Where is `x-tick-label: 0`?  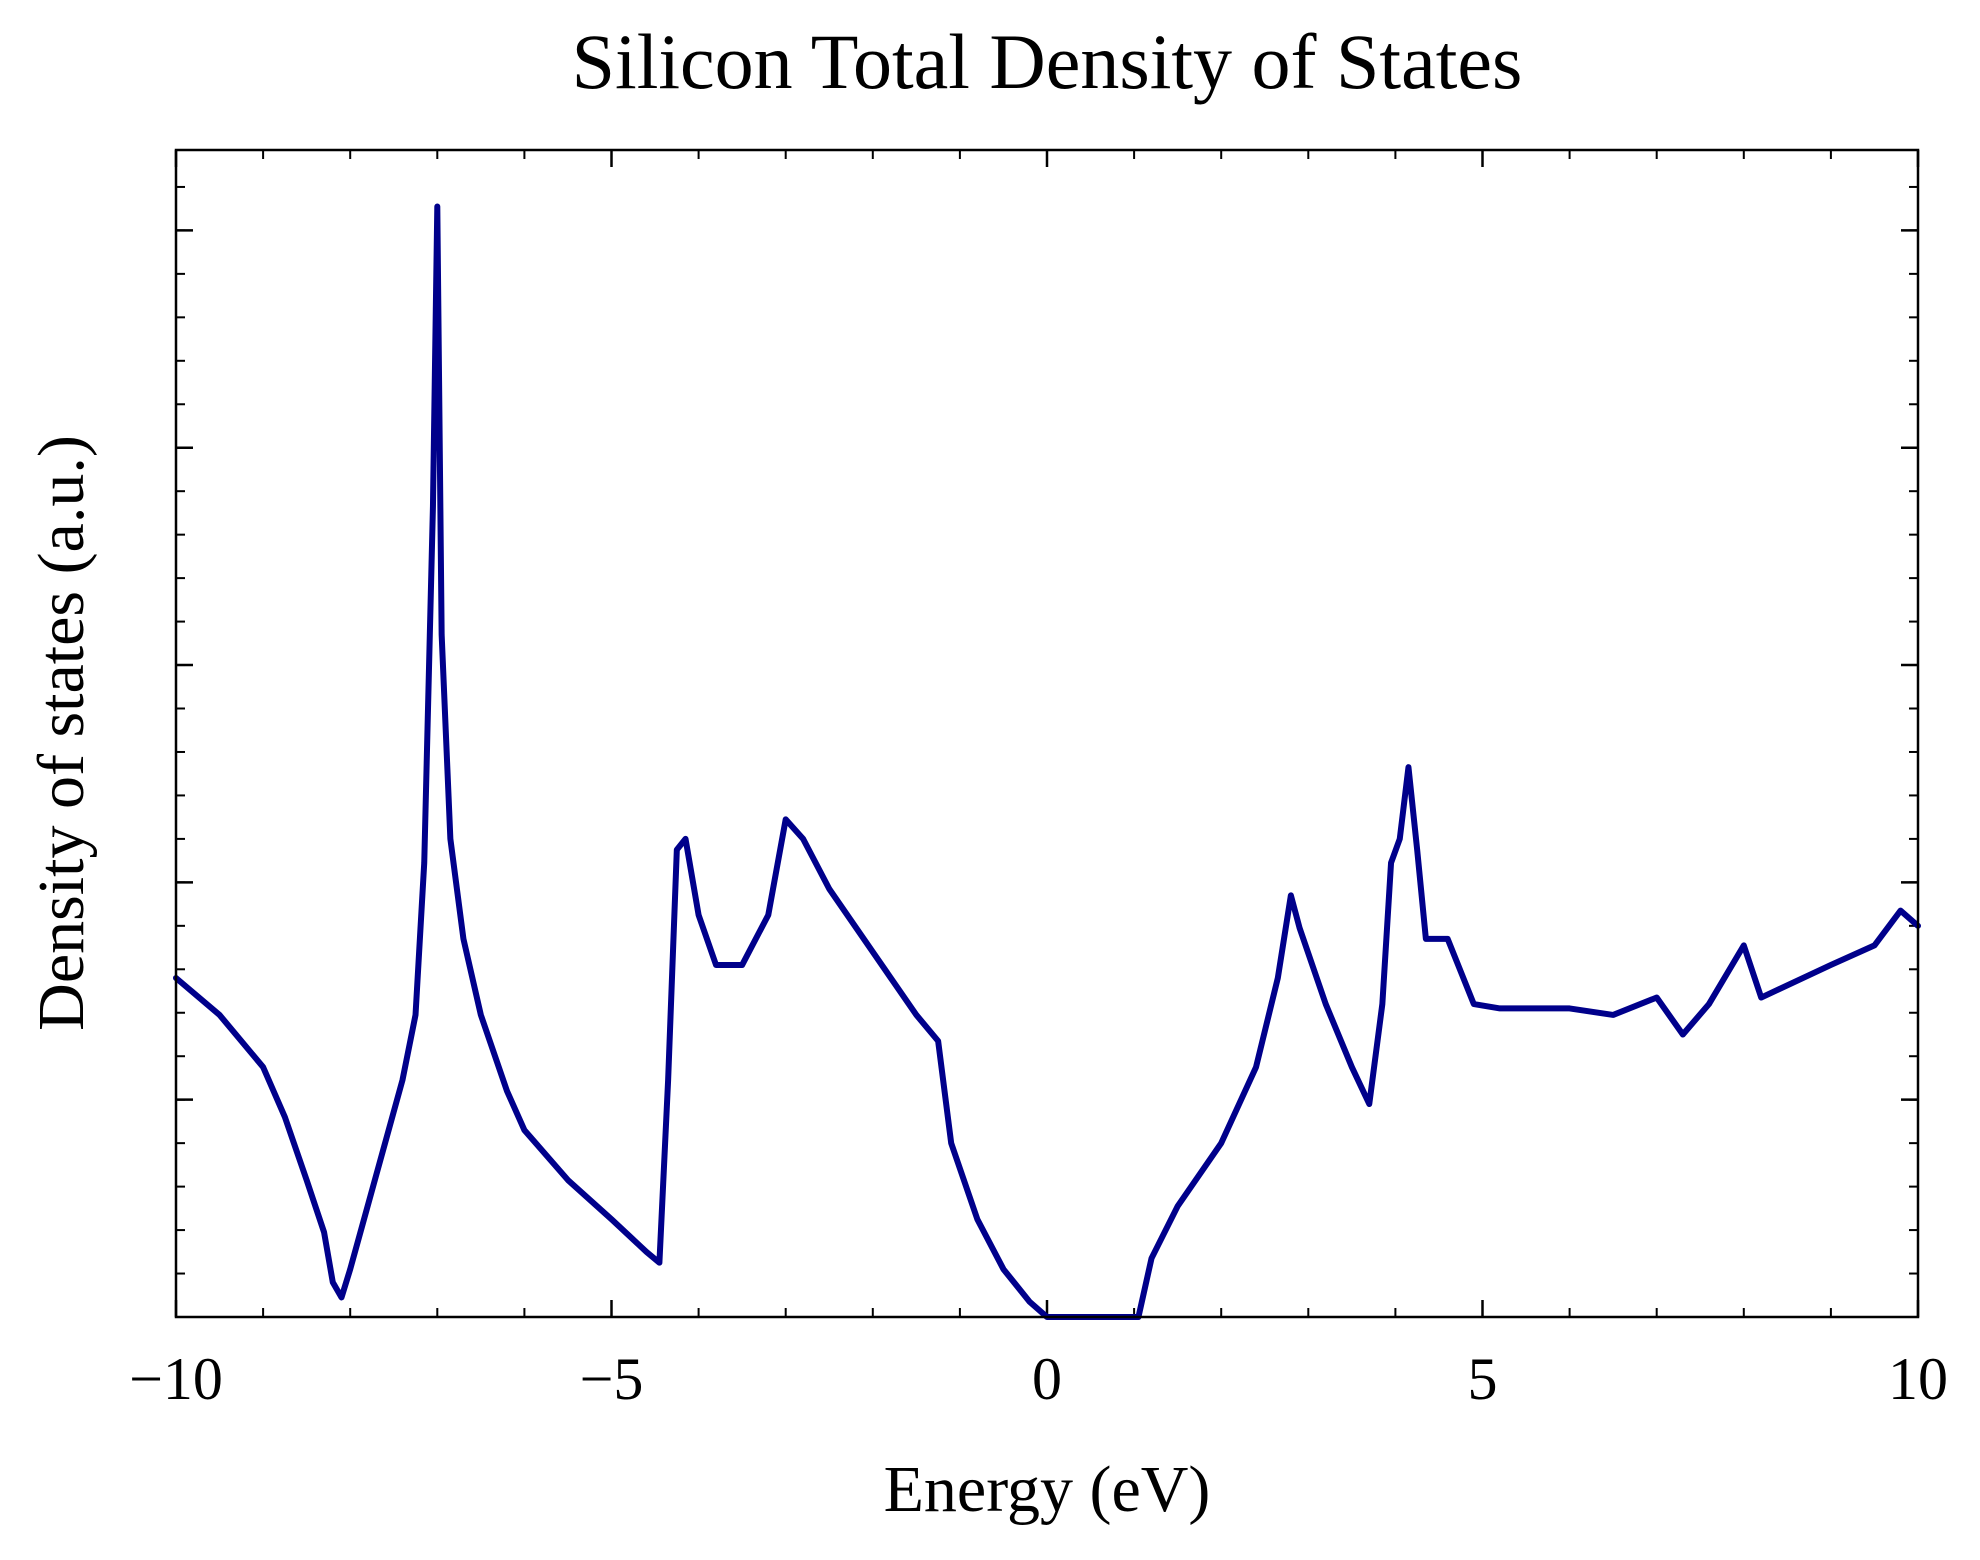
x-tick-label: 0 is located at coordinates (1047, 1379).